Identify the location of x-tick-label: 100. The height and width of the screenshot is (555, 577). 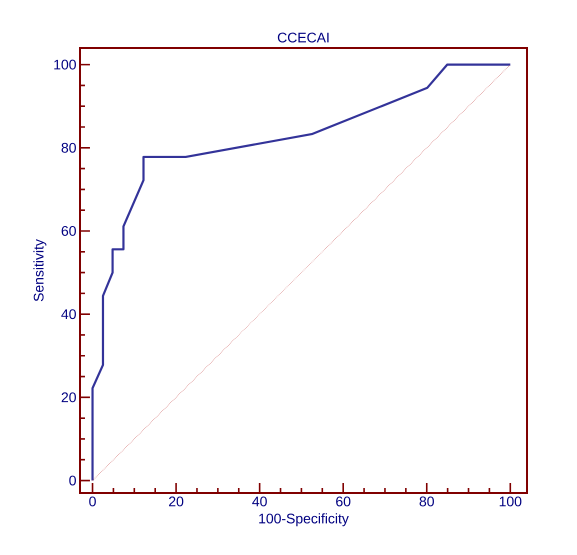
(511, 501).